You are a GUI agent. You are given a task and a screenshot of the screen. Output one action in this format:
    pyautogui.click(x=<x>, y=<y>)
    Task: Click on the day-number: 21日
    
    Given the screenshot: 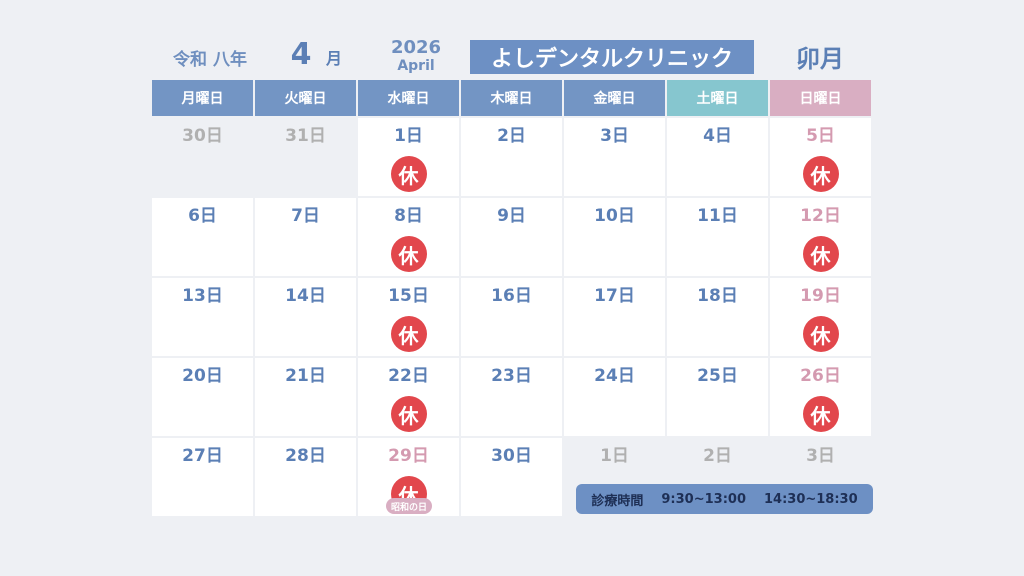 What is the action you would take?
    pyautogui.click(x=305, y=375)
    